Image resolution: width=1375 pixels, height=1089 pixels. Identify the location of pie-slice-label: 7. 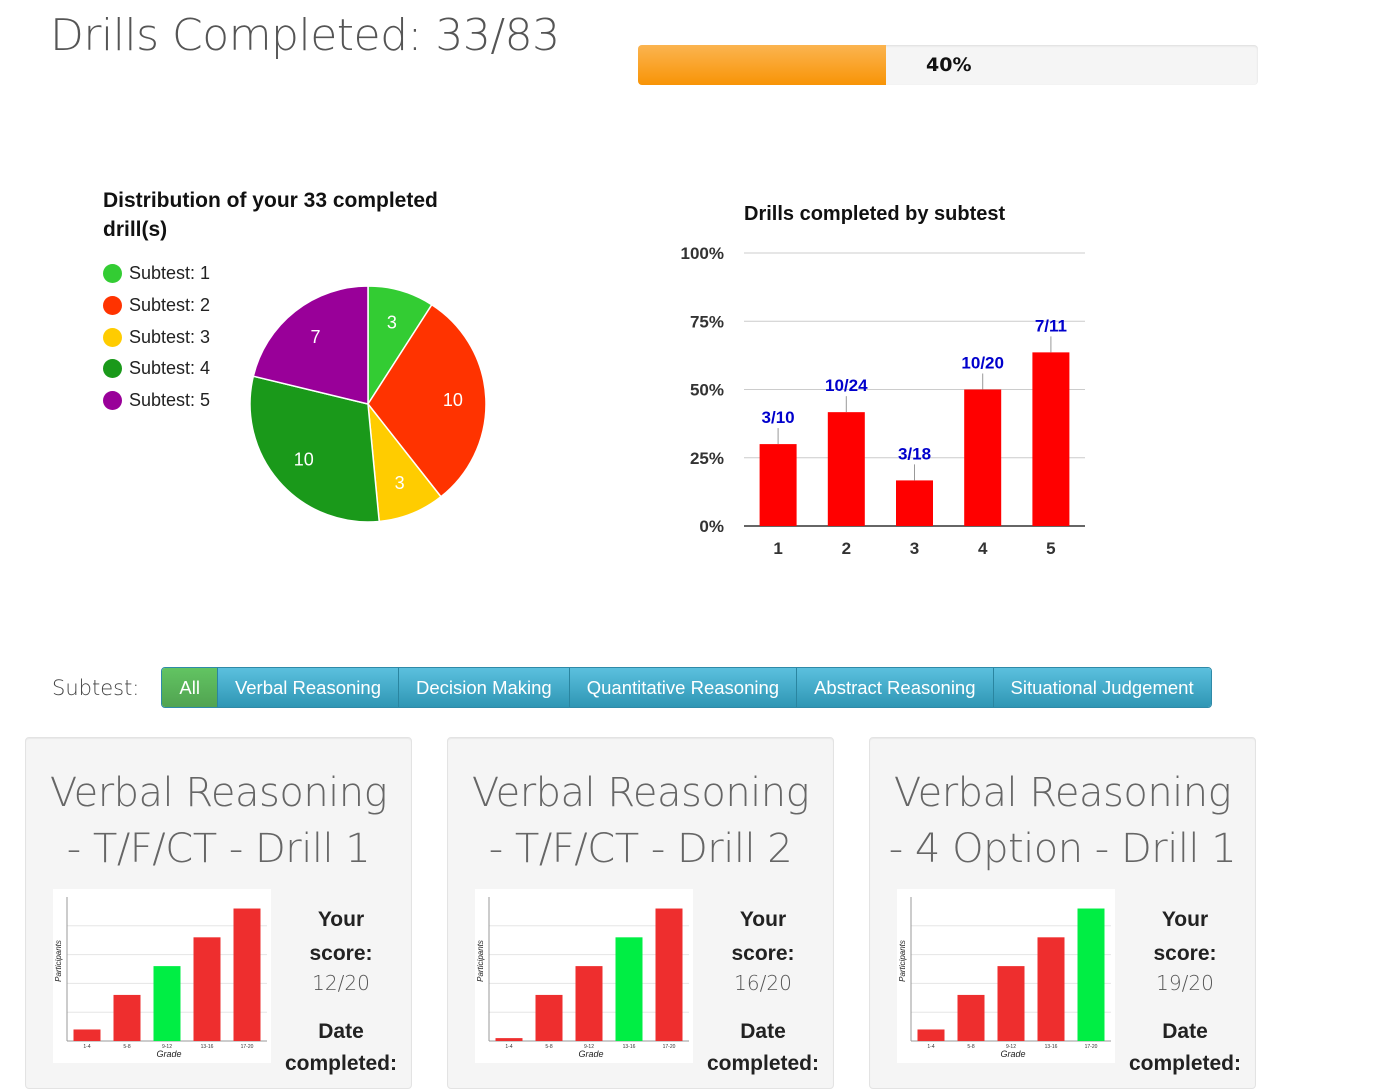
(315, 337).